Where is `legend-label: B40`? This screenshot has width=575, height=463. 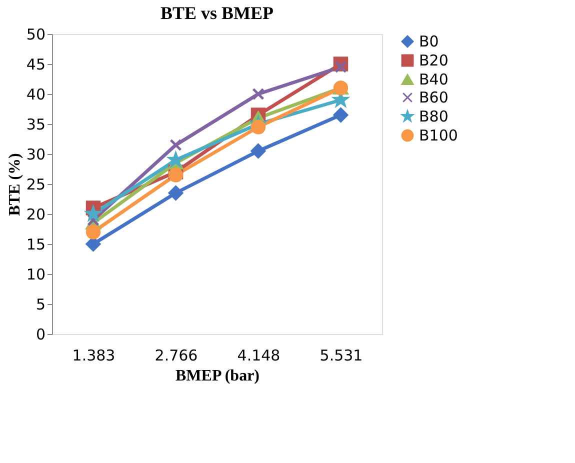 legend-label: B40 is located at coordinates (433, 79).